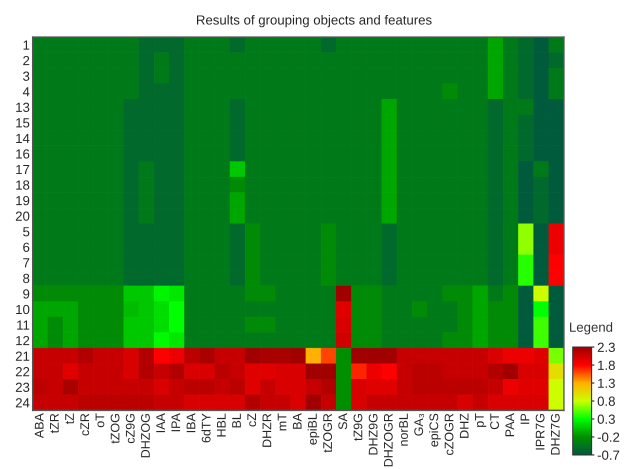 Image resolution: width=628 pixels, height=469 pixels. What do you see at coordinates (39, 425) in the screenshot?
I see `x-tick-label: ABA` at bounding box center [39, 425].